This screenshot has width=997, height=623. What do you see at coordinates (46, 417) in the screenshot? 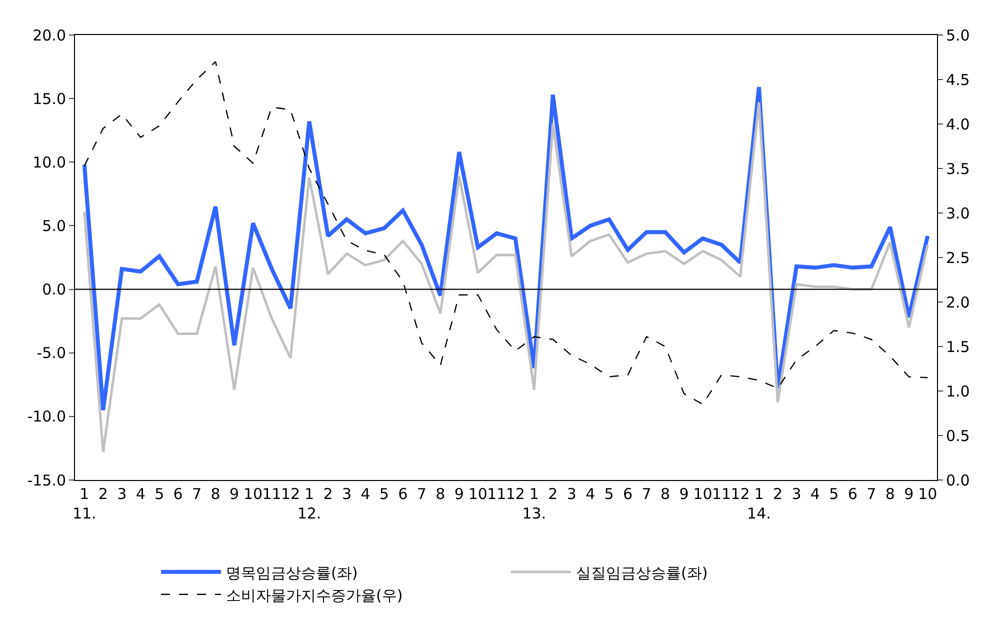
I see `y-tick-label: -10.0` at bounding box center [46, 417].